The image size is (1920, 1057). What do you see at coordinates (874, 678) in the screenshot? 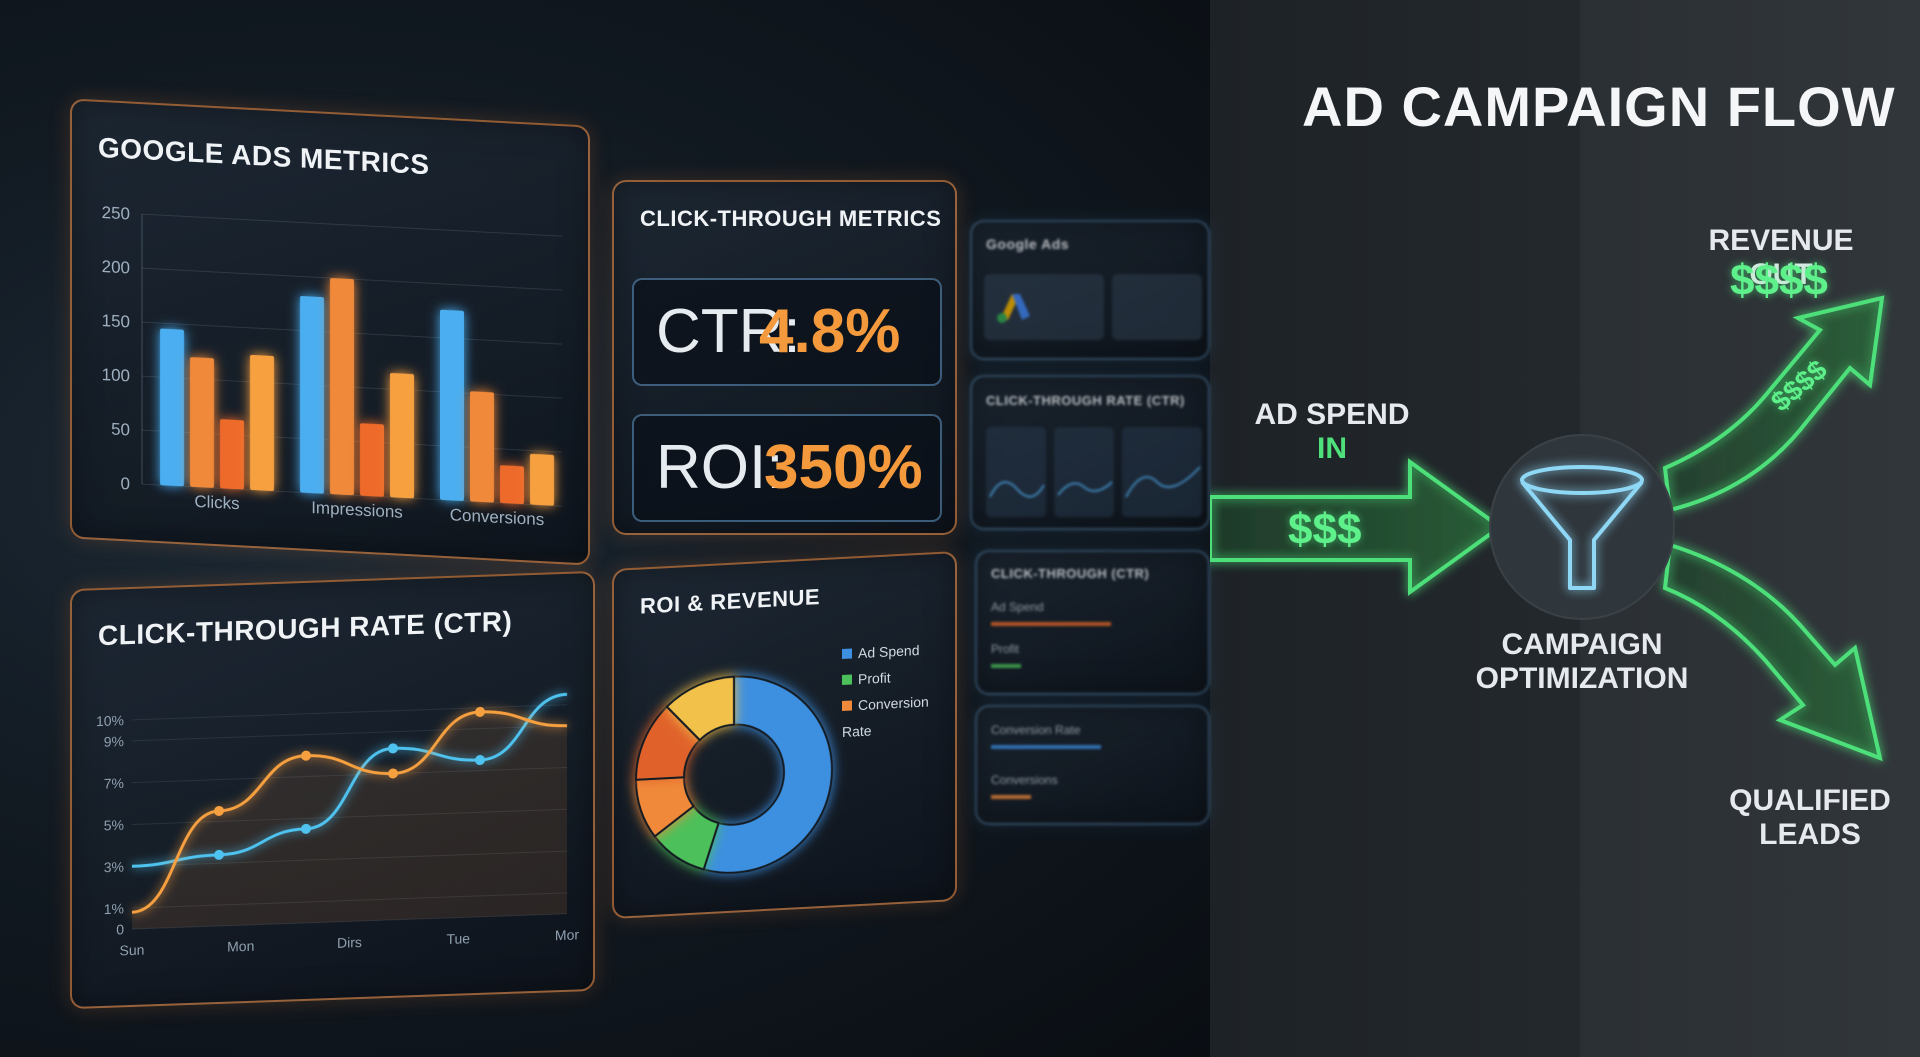
I see `legend-label: Profit` at bounding box center [874, 678].